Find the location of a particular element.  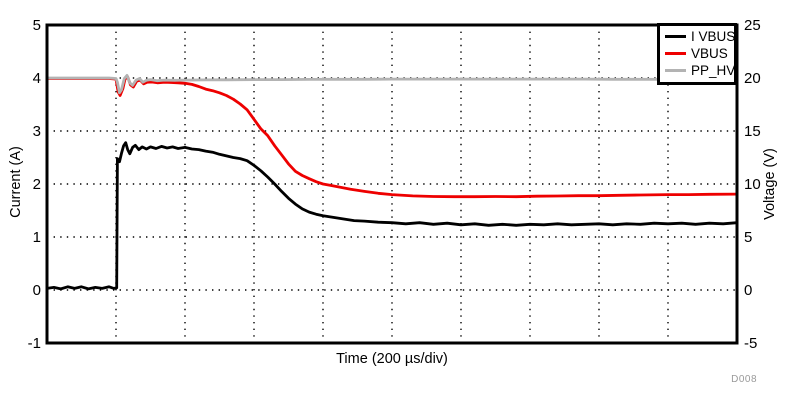

legend-label: VBUS is located at coordinates (709, 53).